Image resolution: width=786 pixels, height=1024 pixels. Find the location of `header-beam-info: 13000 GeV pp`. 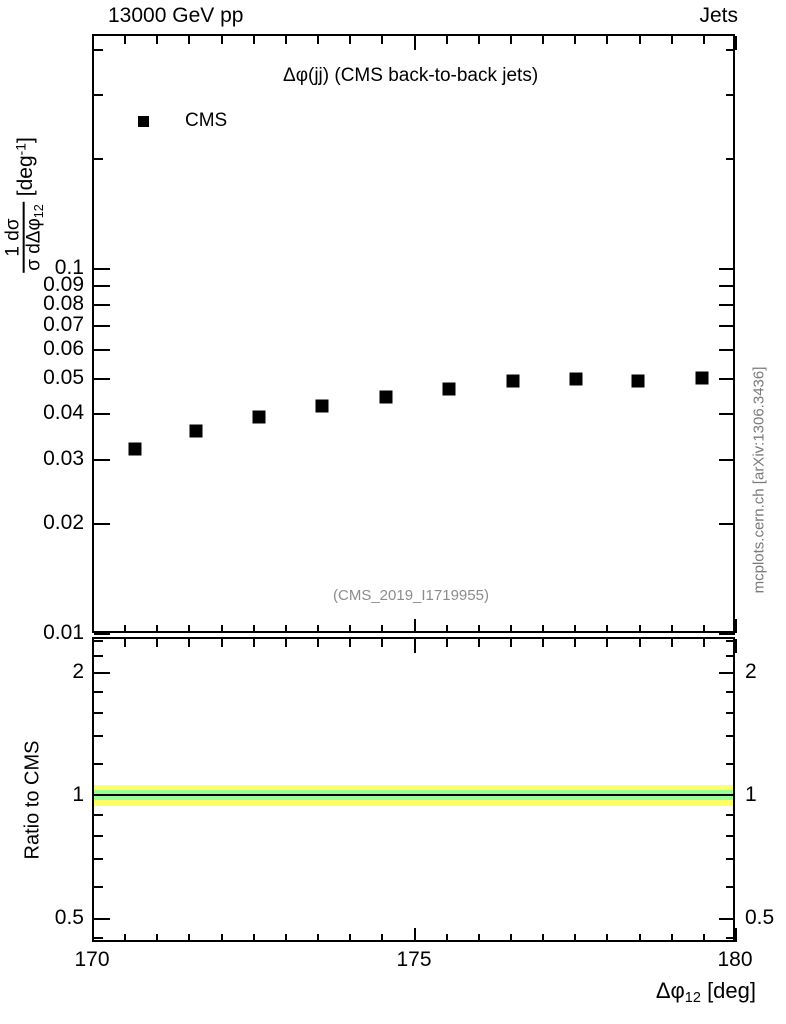

header-beam-info: 13000 GeV pp is located at coordinates (176, 15).